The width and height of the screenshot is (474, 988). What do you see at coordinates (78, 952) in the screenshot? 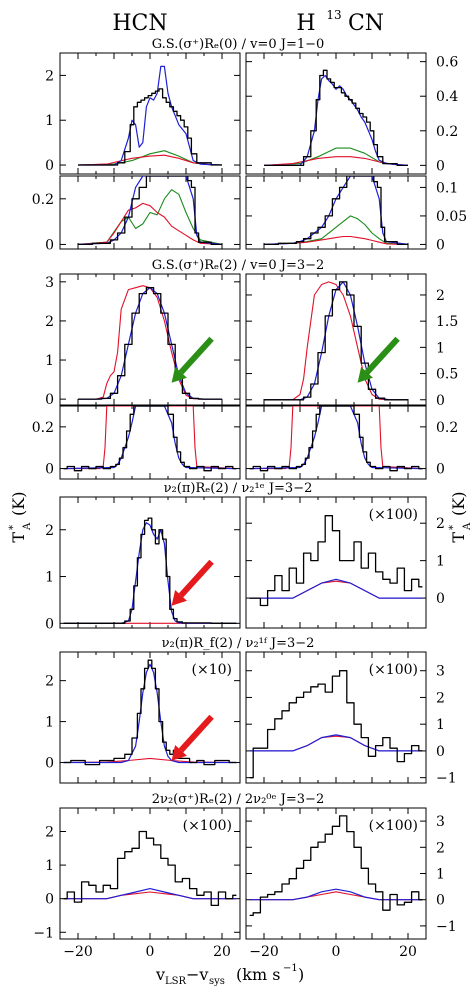
I see `x-tick-label: −20` at bounding box center [78, 952].